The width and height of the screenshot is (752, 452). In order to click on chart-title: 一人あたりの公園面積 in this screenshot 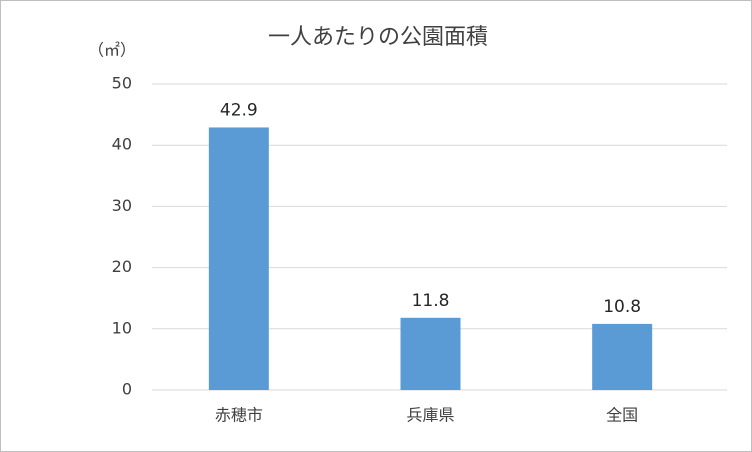, I will do `click(378, 37)`.